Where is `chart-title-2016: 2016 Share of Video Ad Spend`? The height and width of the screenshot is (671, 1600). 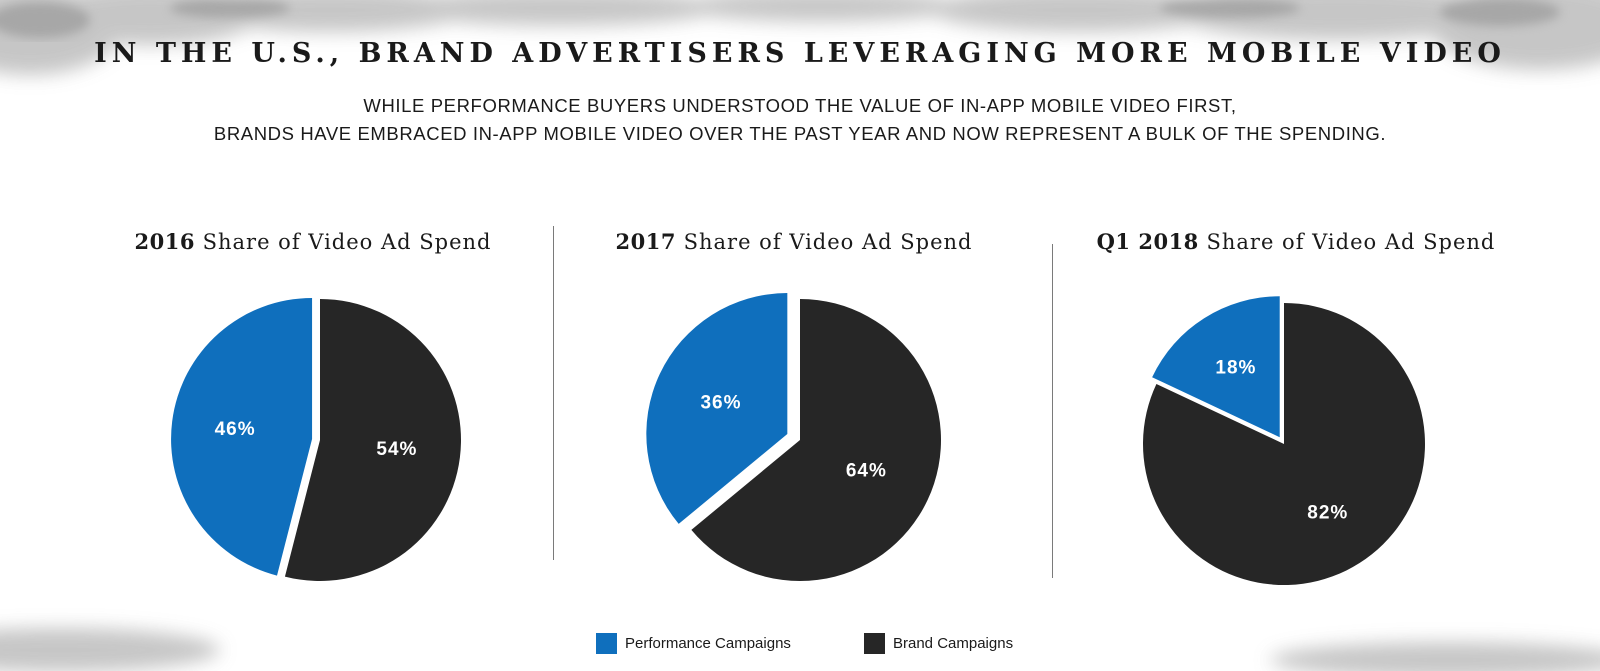
chart-title-2016: 2016 Share of Video Ad Spend is located at coordinates (313, 241).